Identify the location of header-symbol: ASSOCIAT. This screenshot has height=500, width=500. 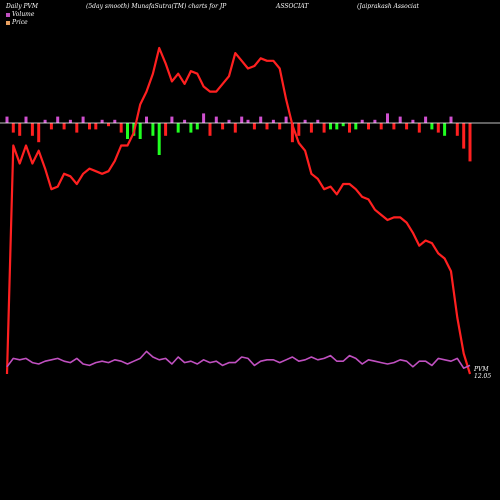
(292, 6).